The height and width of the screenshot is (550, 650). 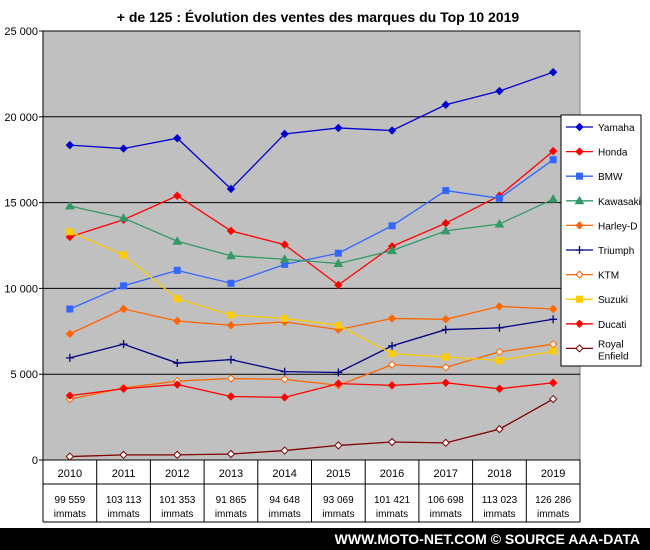 I want to click on x-tick-label: 2016, so click(x=392, y=474).